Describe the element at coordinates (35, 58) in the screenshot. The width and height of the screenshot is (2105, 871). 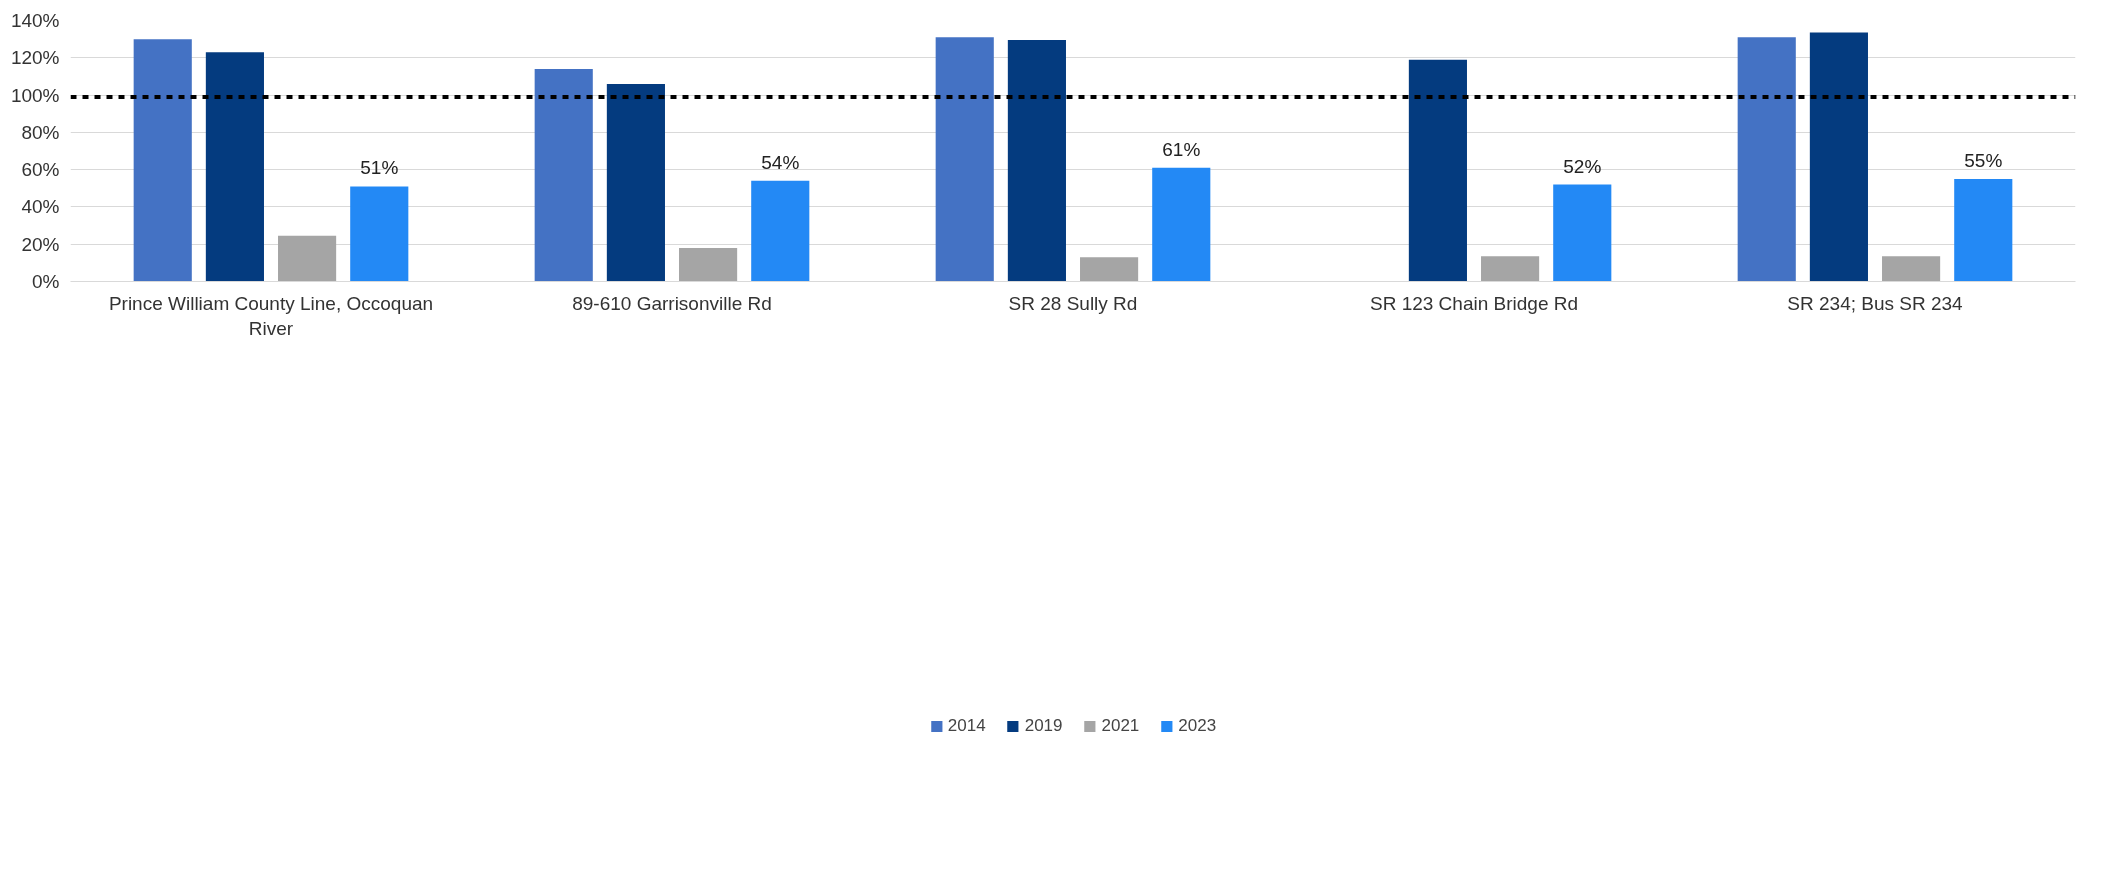
I see `y-tick-label: 120%` at that location.